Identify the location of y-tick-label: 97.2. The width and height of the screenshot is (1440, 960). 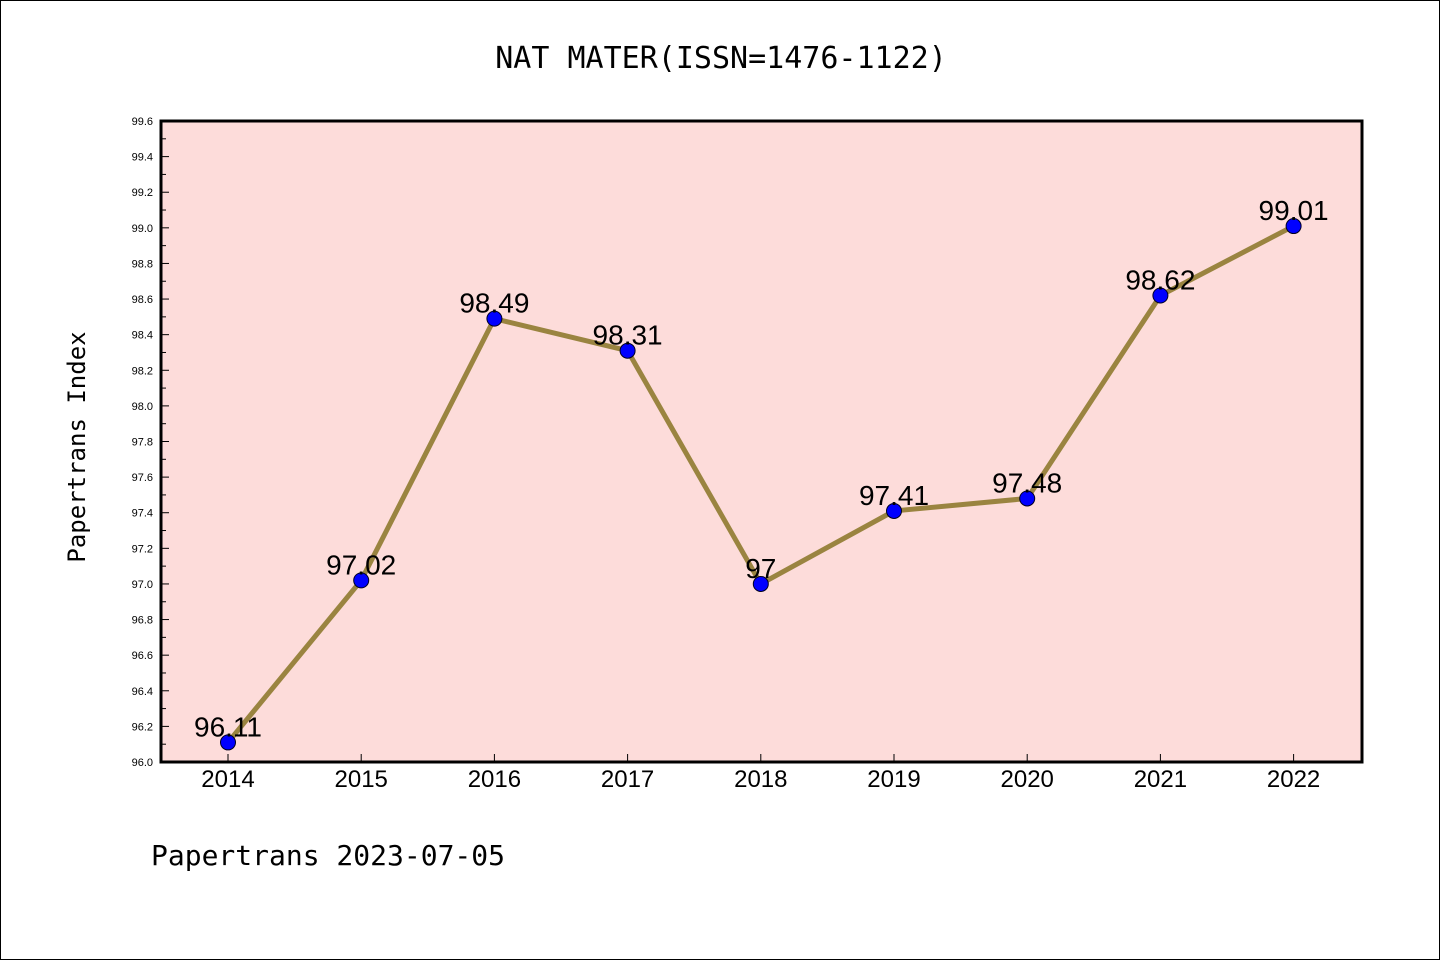
(142, 549).